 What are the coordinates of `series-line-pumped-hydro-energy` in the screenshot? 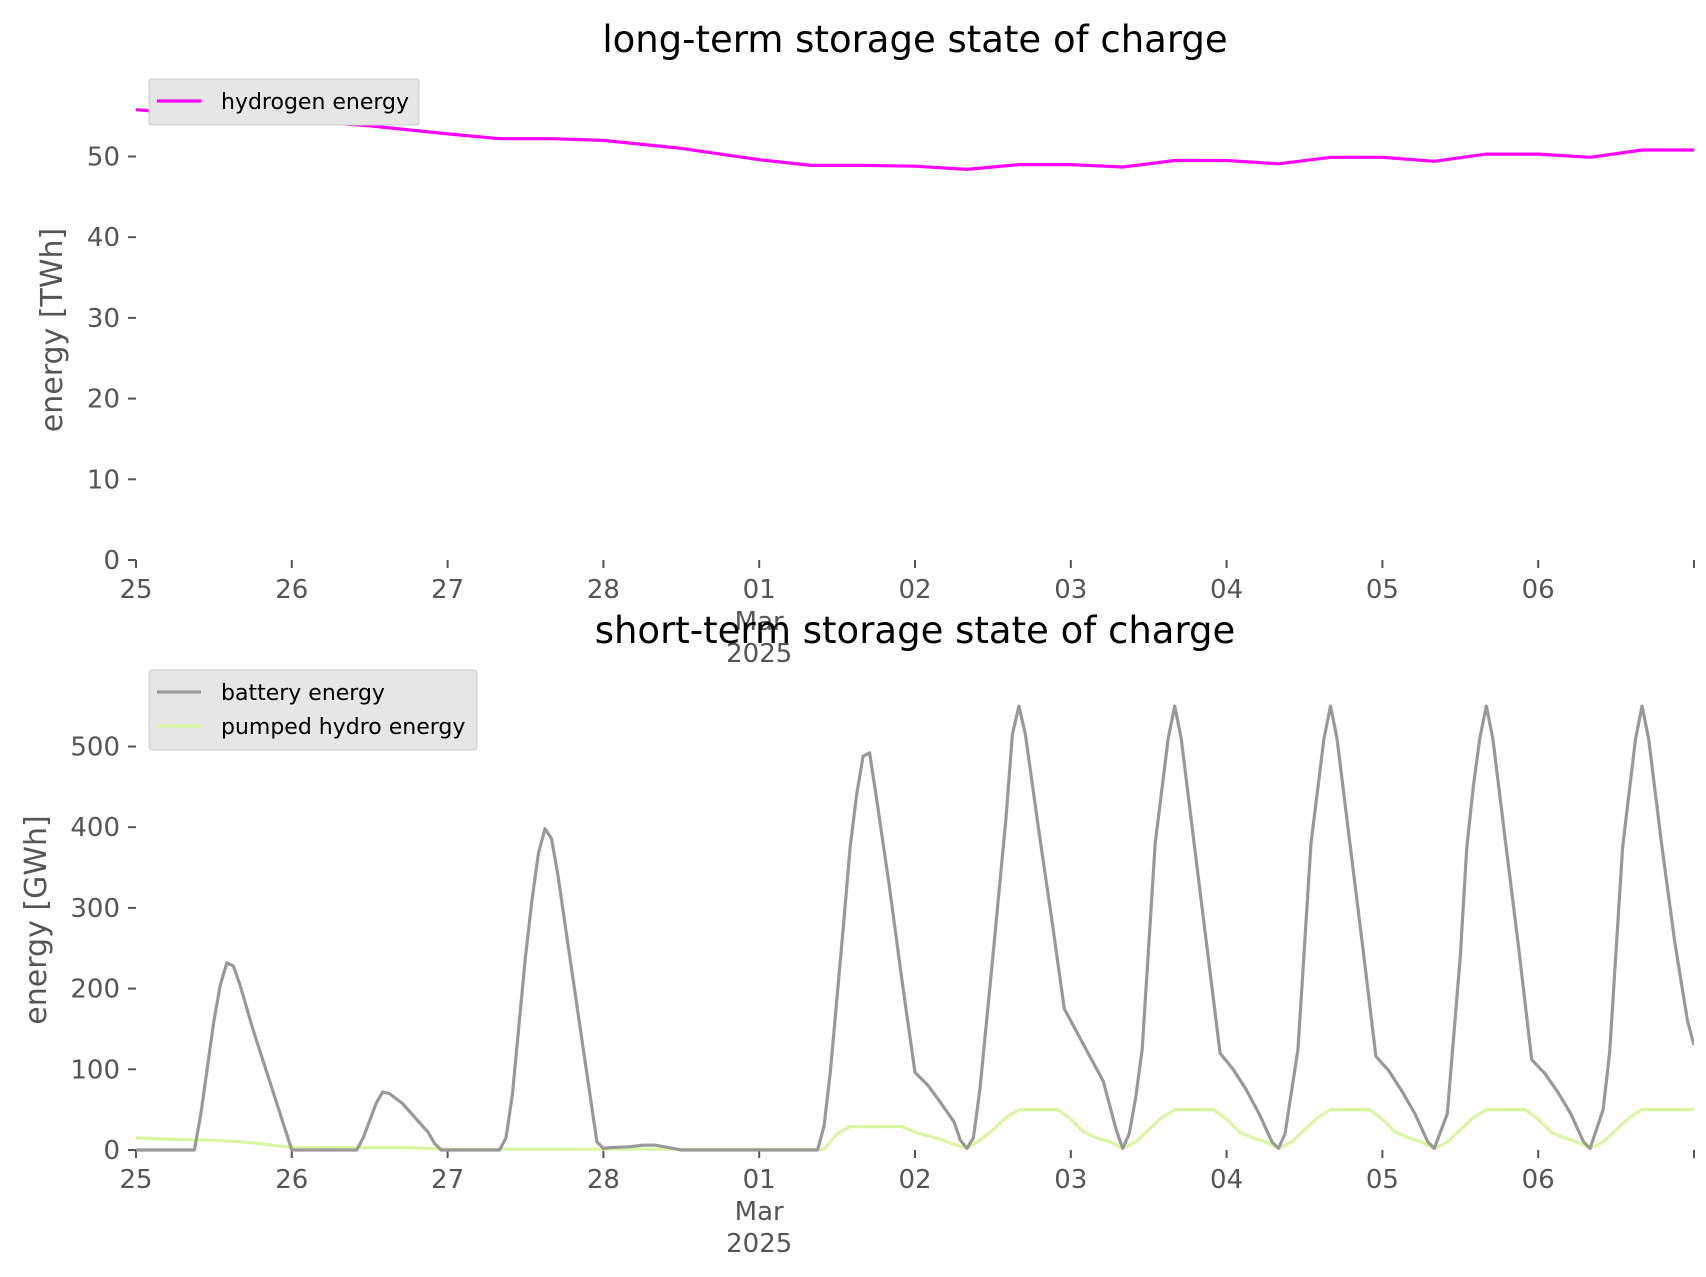 It's located at (915, 1129).